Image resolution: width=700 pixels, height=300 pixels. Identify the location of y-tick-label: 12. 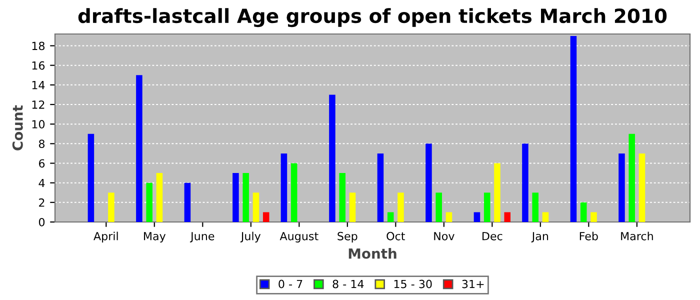
(38, 104).